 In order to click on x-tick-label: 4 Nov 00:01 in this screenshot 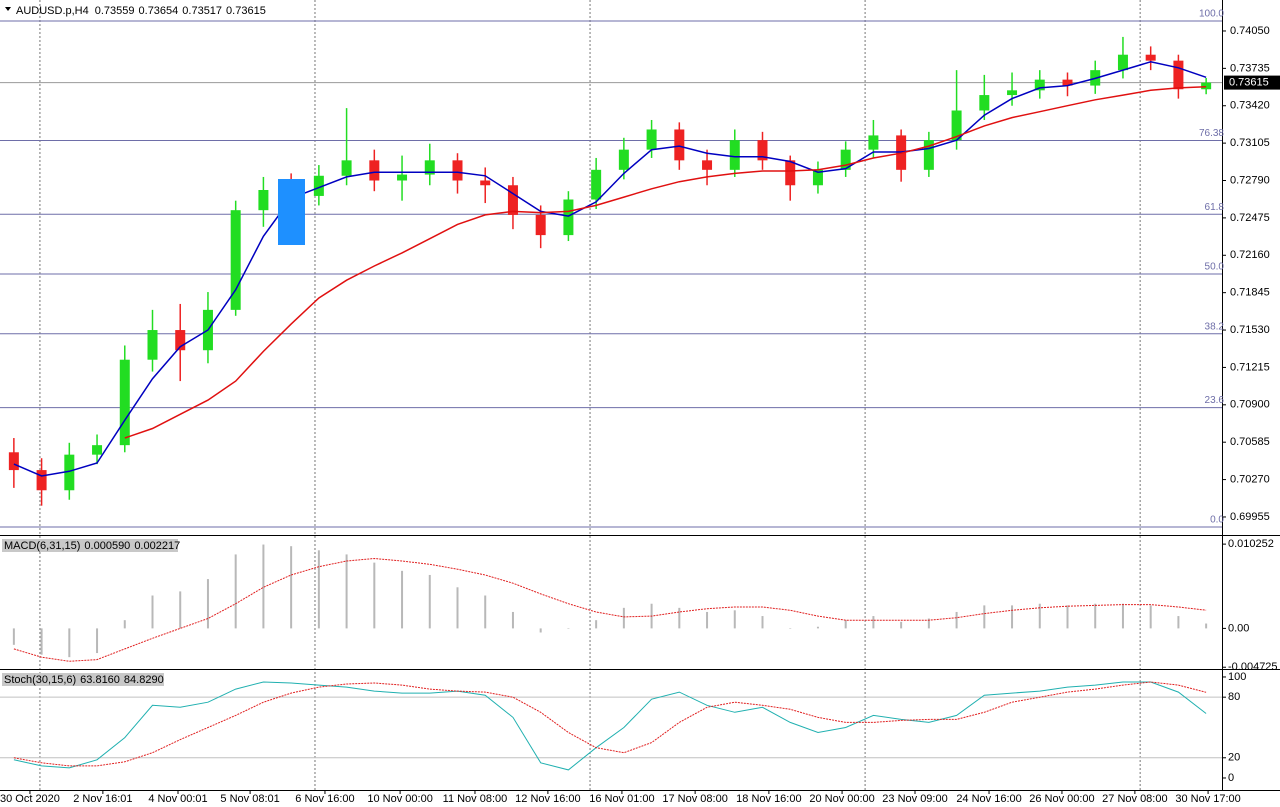, I will do `click(177, 799)`.